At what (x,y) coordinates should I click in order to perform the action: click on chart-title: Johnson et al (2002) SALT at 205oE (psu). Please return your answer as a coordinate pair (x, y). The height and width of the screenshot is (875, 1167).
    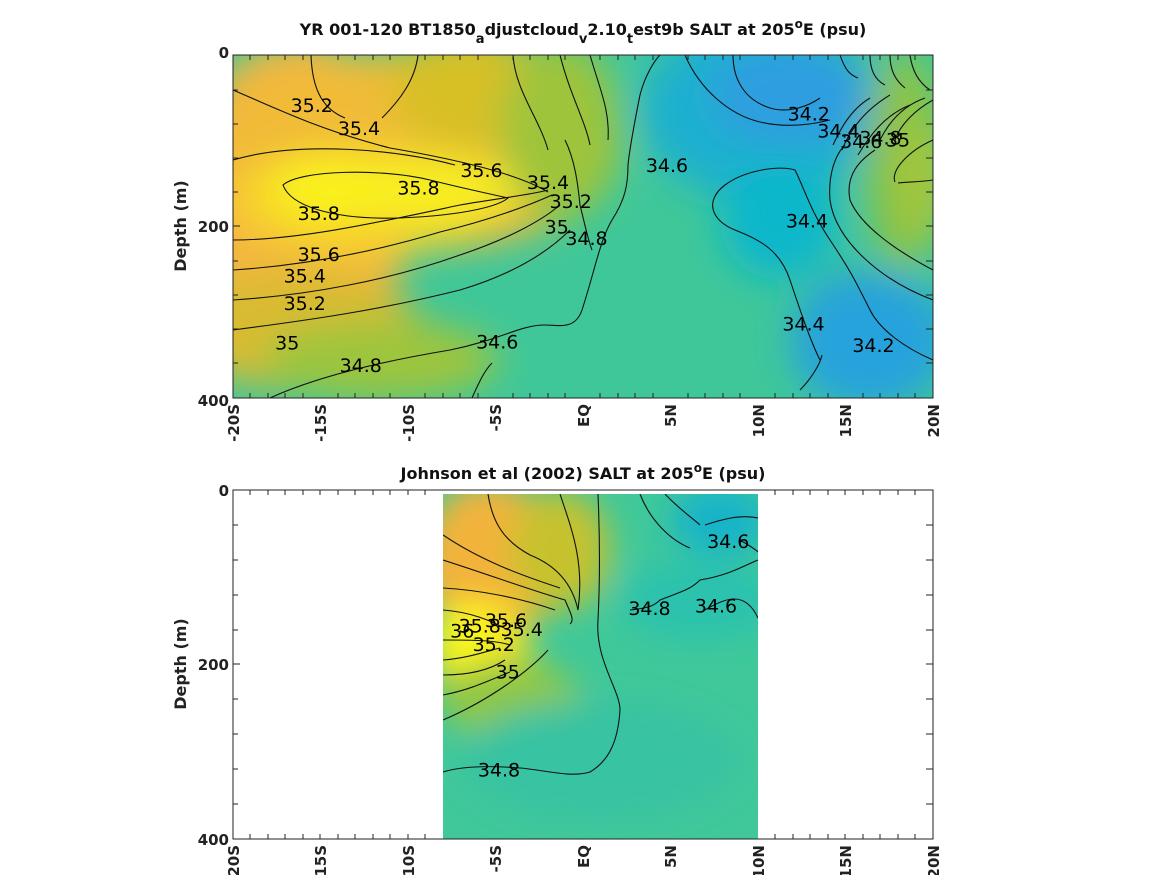
    Looking at the image, I should click on (583, 472).